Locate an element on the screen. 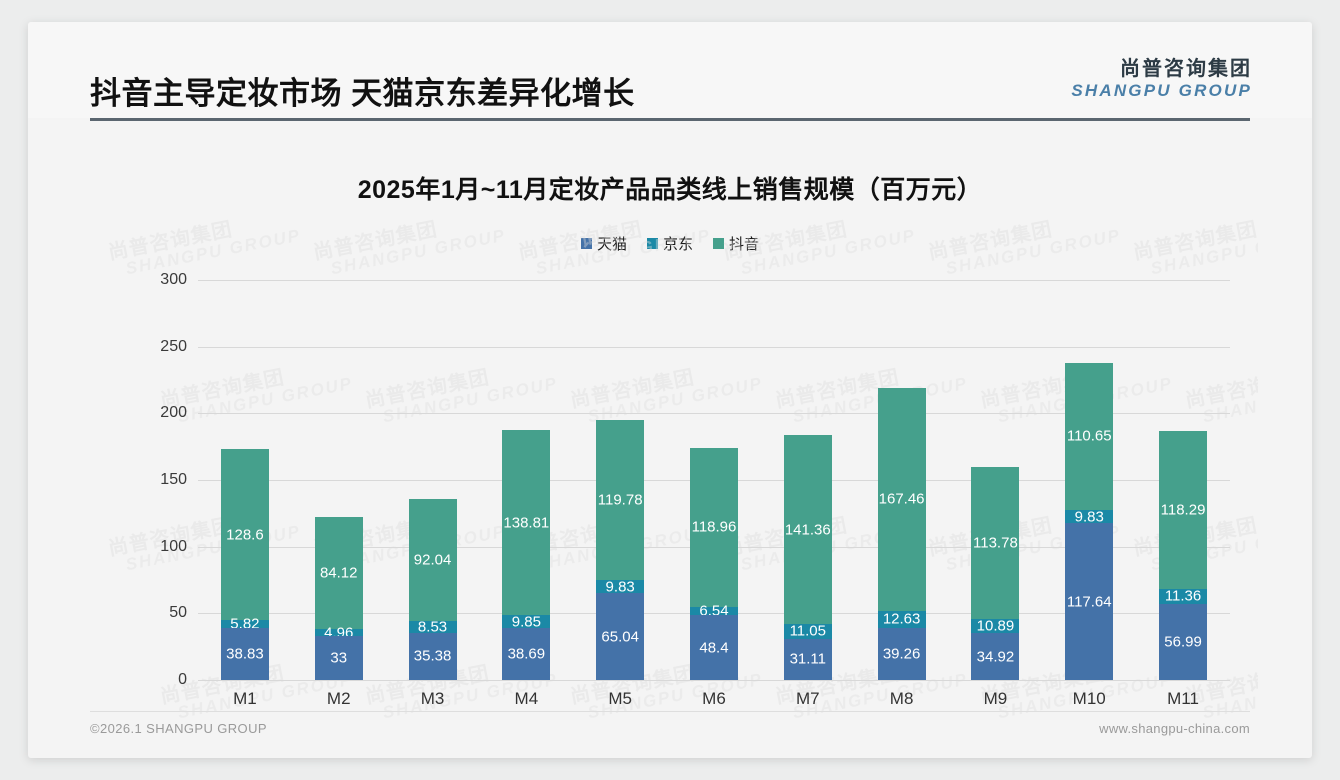 Image resolution: width=1340 pixels, height=780 pixels. y-axis-tick-label: 300 is located at coordinates (173, 279).